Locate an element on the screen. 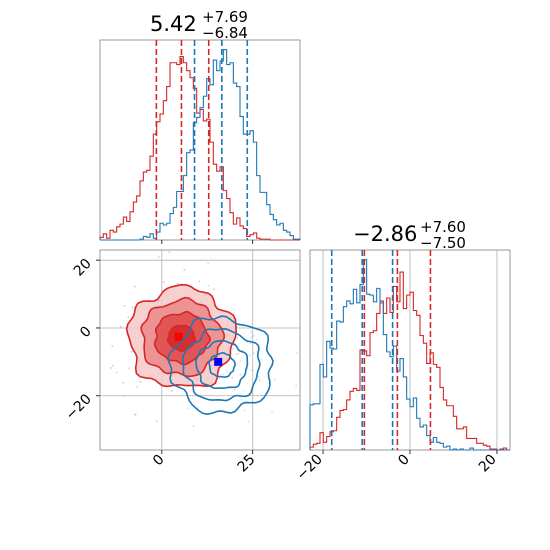 The width and height of the screenshot is (550, 550). joint-frame is located at coordinates (200, 350).